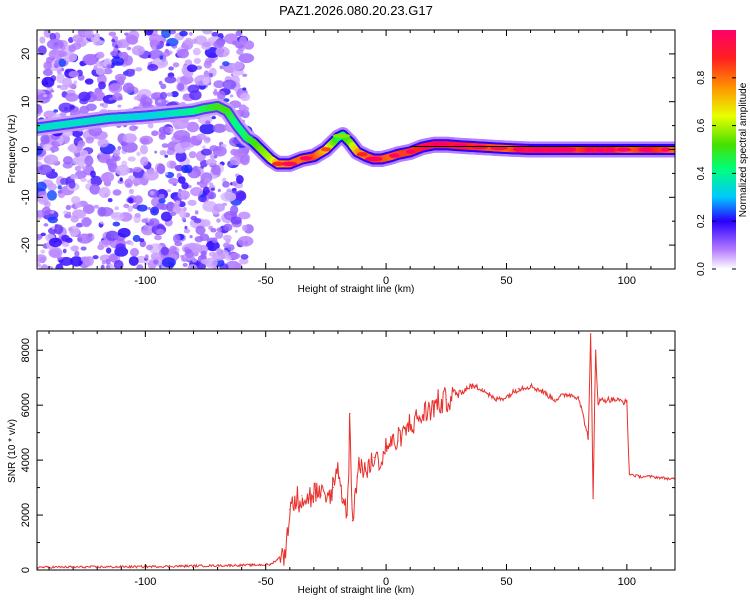 Image resolution: width=750 pixels, height=600 pixels. I want to click on colorbar-tick-label: 0.0, so click(701, 269).